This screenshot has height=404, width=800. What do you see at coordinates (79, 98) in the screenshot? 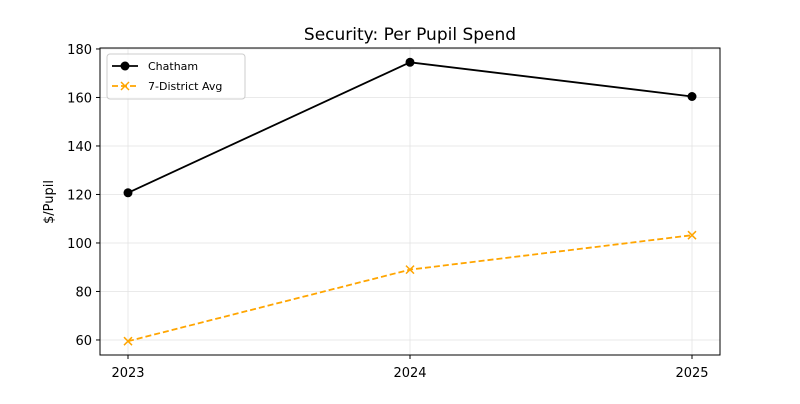
I see `y-tick-label: 160` at bounding box center [79, 98].